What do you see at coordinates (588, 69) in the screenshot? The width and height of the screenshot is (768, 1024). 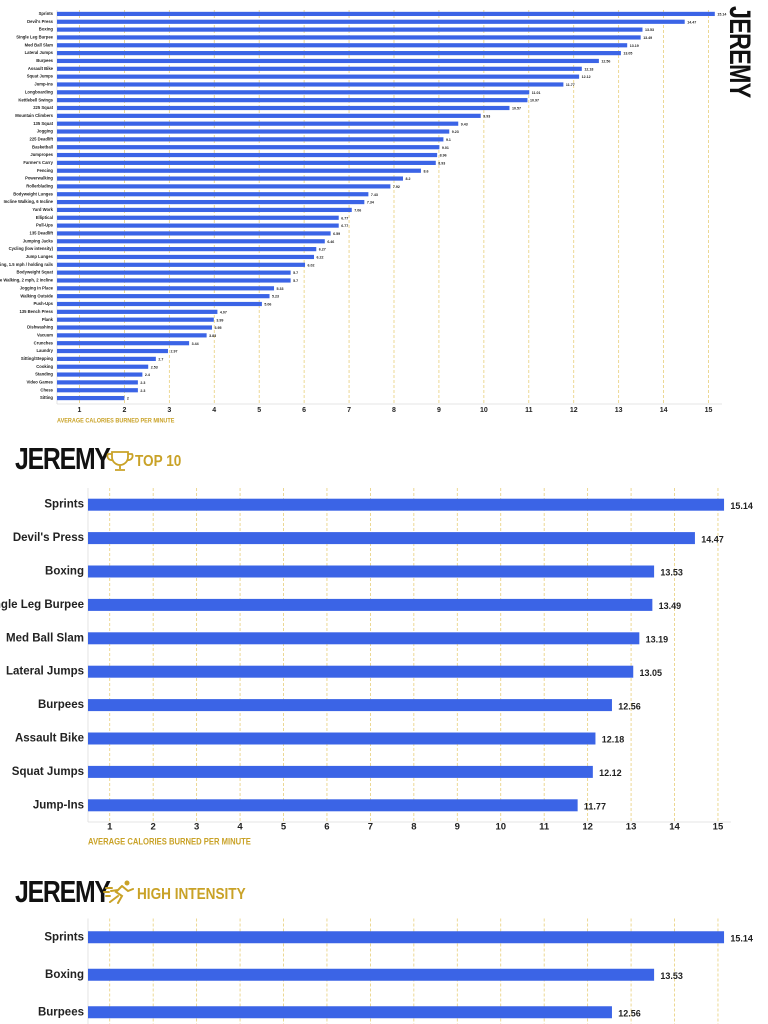 I see `value-label: 12.18` at bounding box center [588, 69].